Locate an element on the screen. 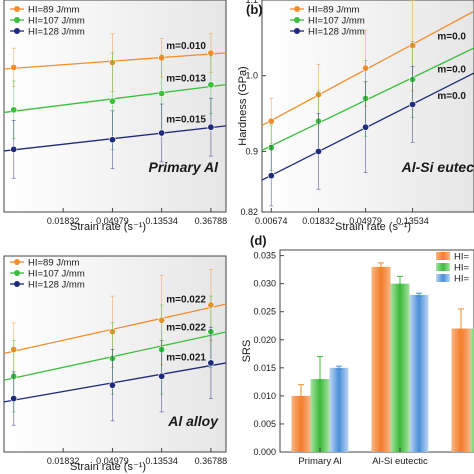 The height and width of the screenshot is (474, 474). y-tick-label: 0.035 is located at coordinates (264, 256).